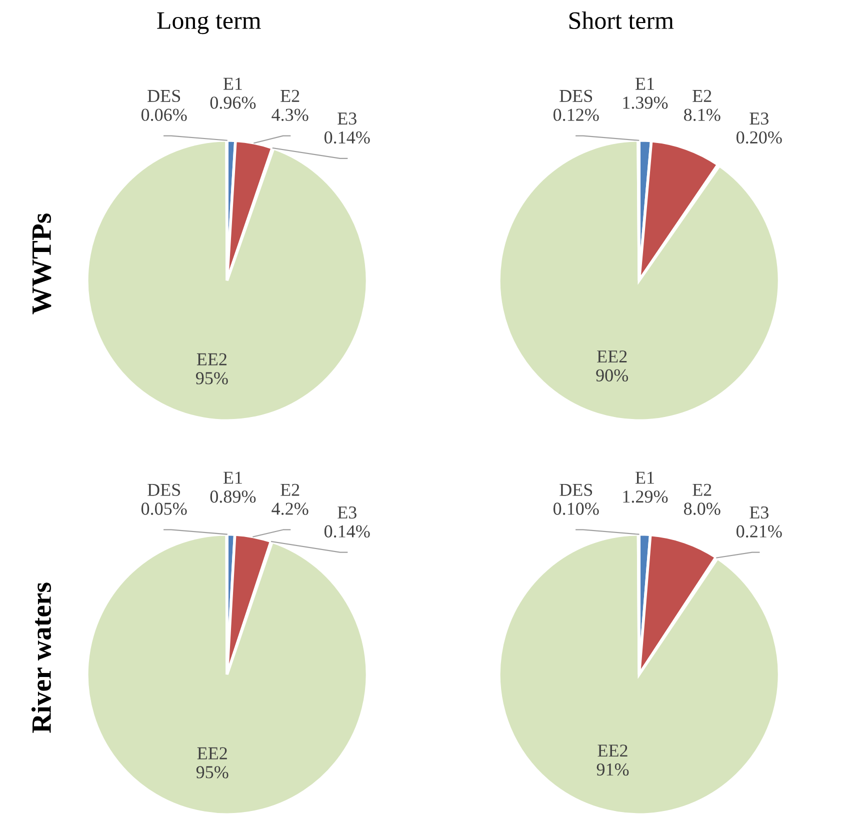 The image size is (865, 827). I want to click on data-label: 0.05%, so click(164, 508).